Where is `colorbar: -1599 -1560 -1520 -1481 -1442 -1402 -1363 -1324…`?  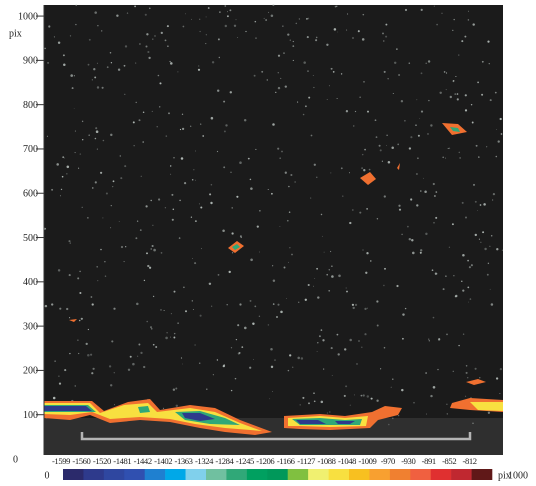
colorbar: -1599 -1560 -1520 -1481 -1442 -1402 -1363 -1324… is located at coordinates (272, 468).